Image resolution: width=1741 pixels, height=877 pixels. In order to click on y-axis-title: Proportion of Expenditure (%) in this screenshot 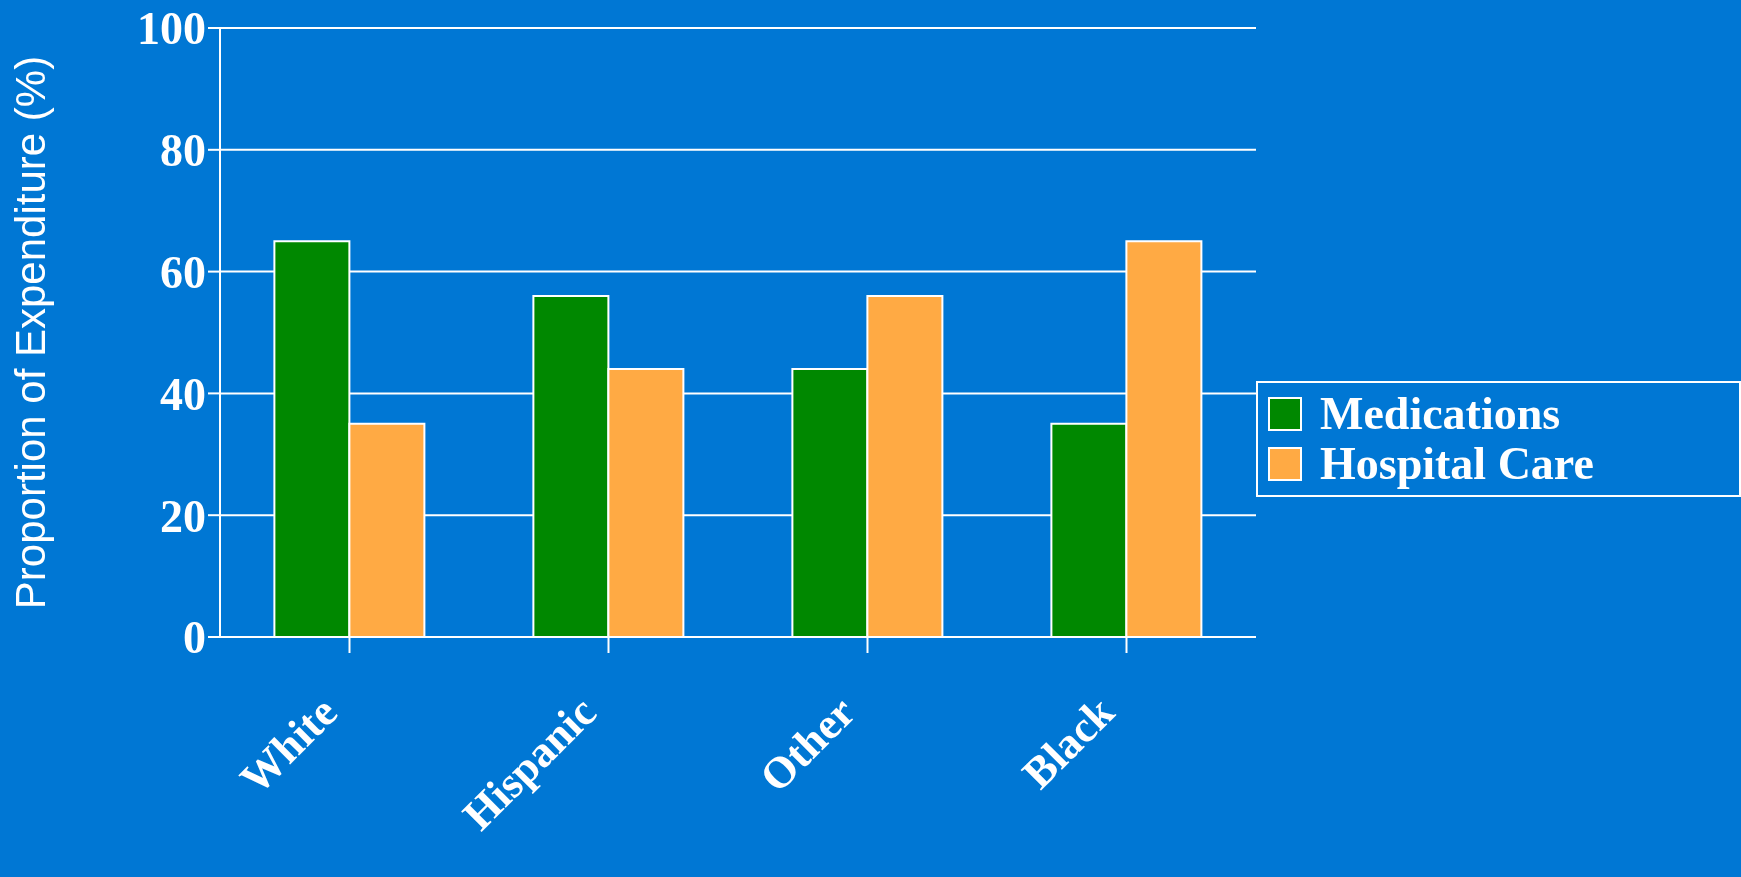, I will do `click(30, 332)`.